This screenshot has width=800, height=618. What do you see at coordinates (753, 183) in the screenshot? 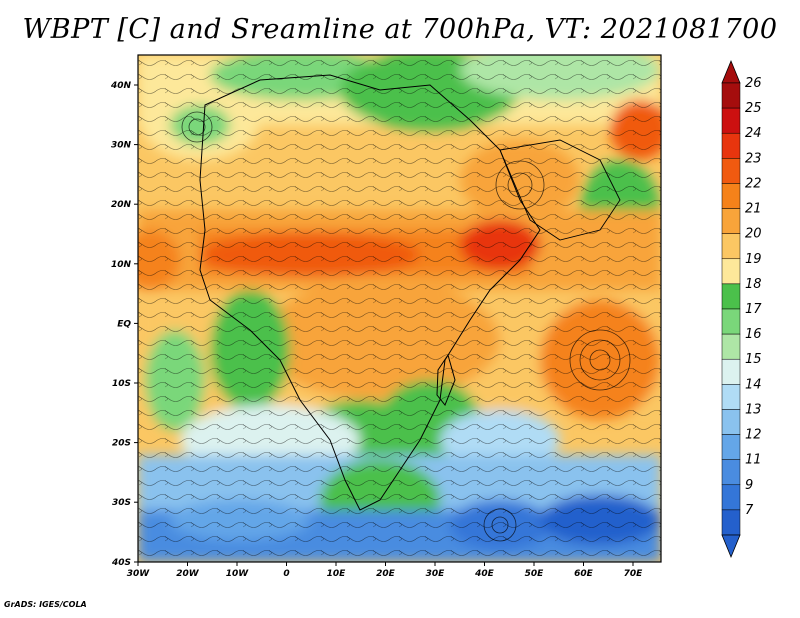
I see `colorbar-label: 22` at bounding box center [753, 183].